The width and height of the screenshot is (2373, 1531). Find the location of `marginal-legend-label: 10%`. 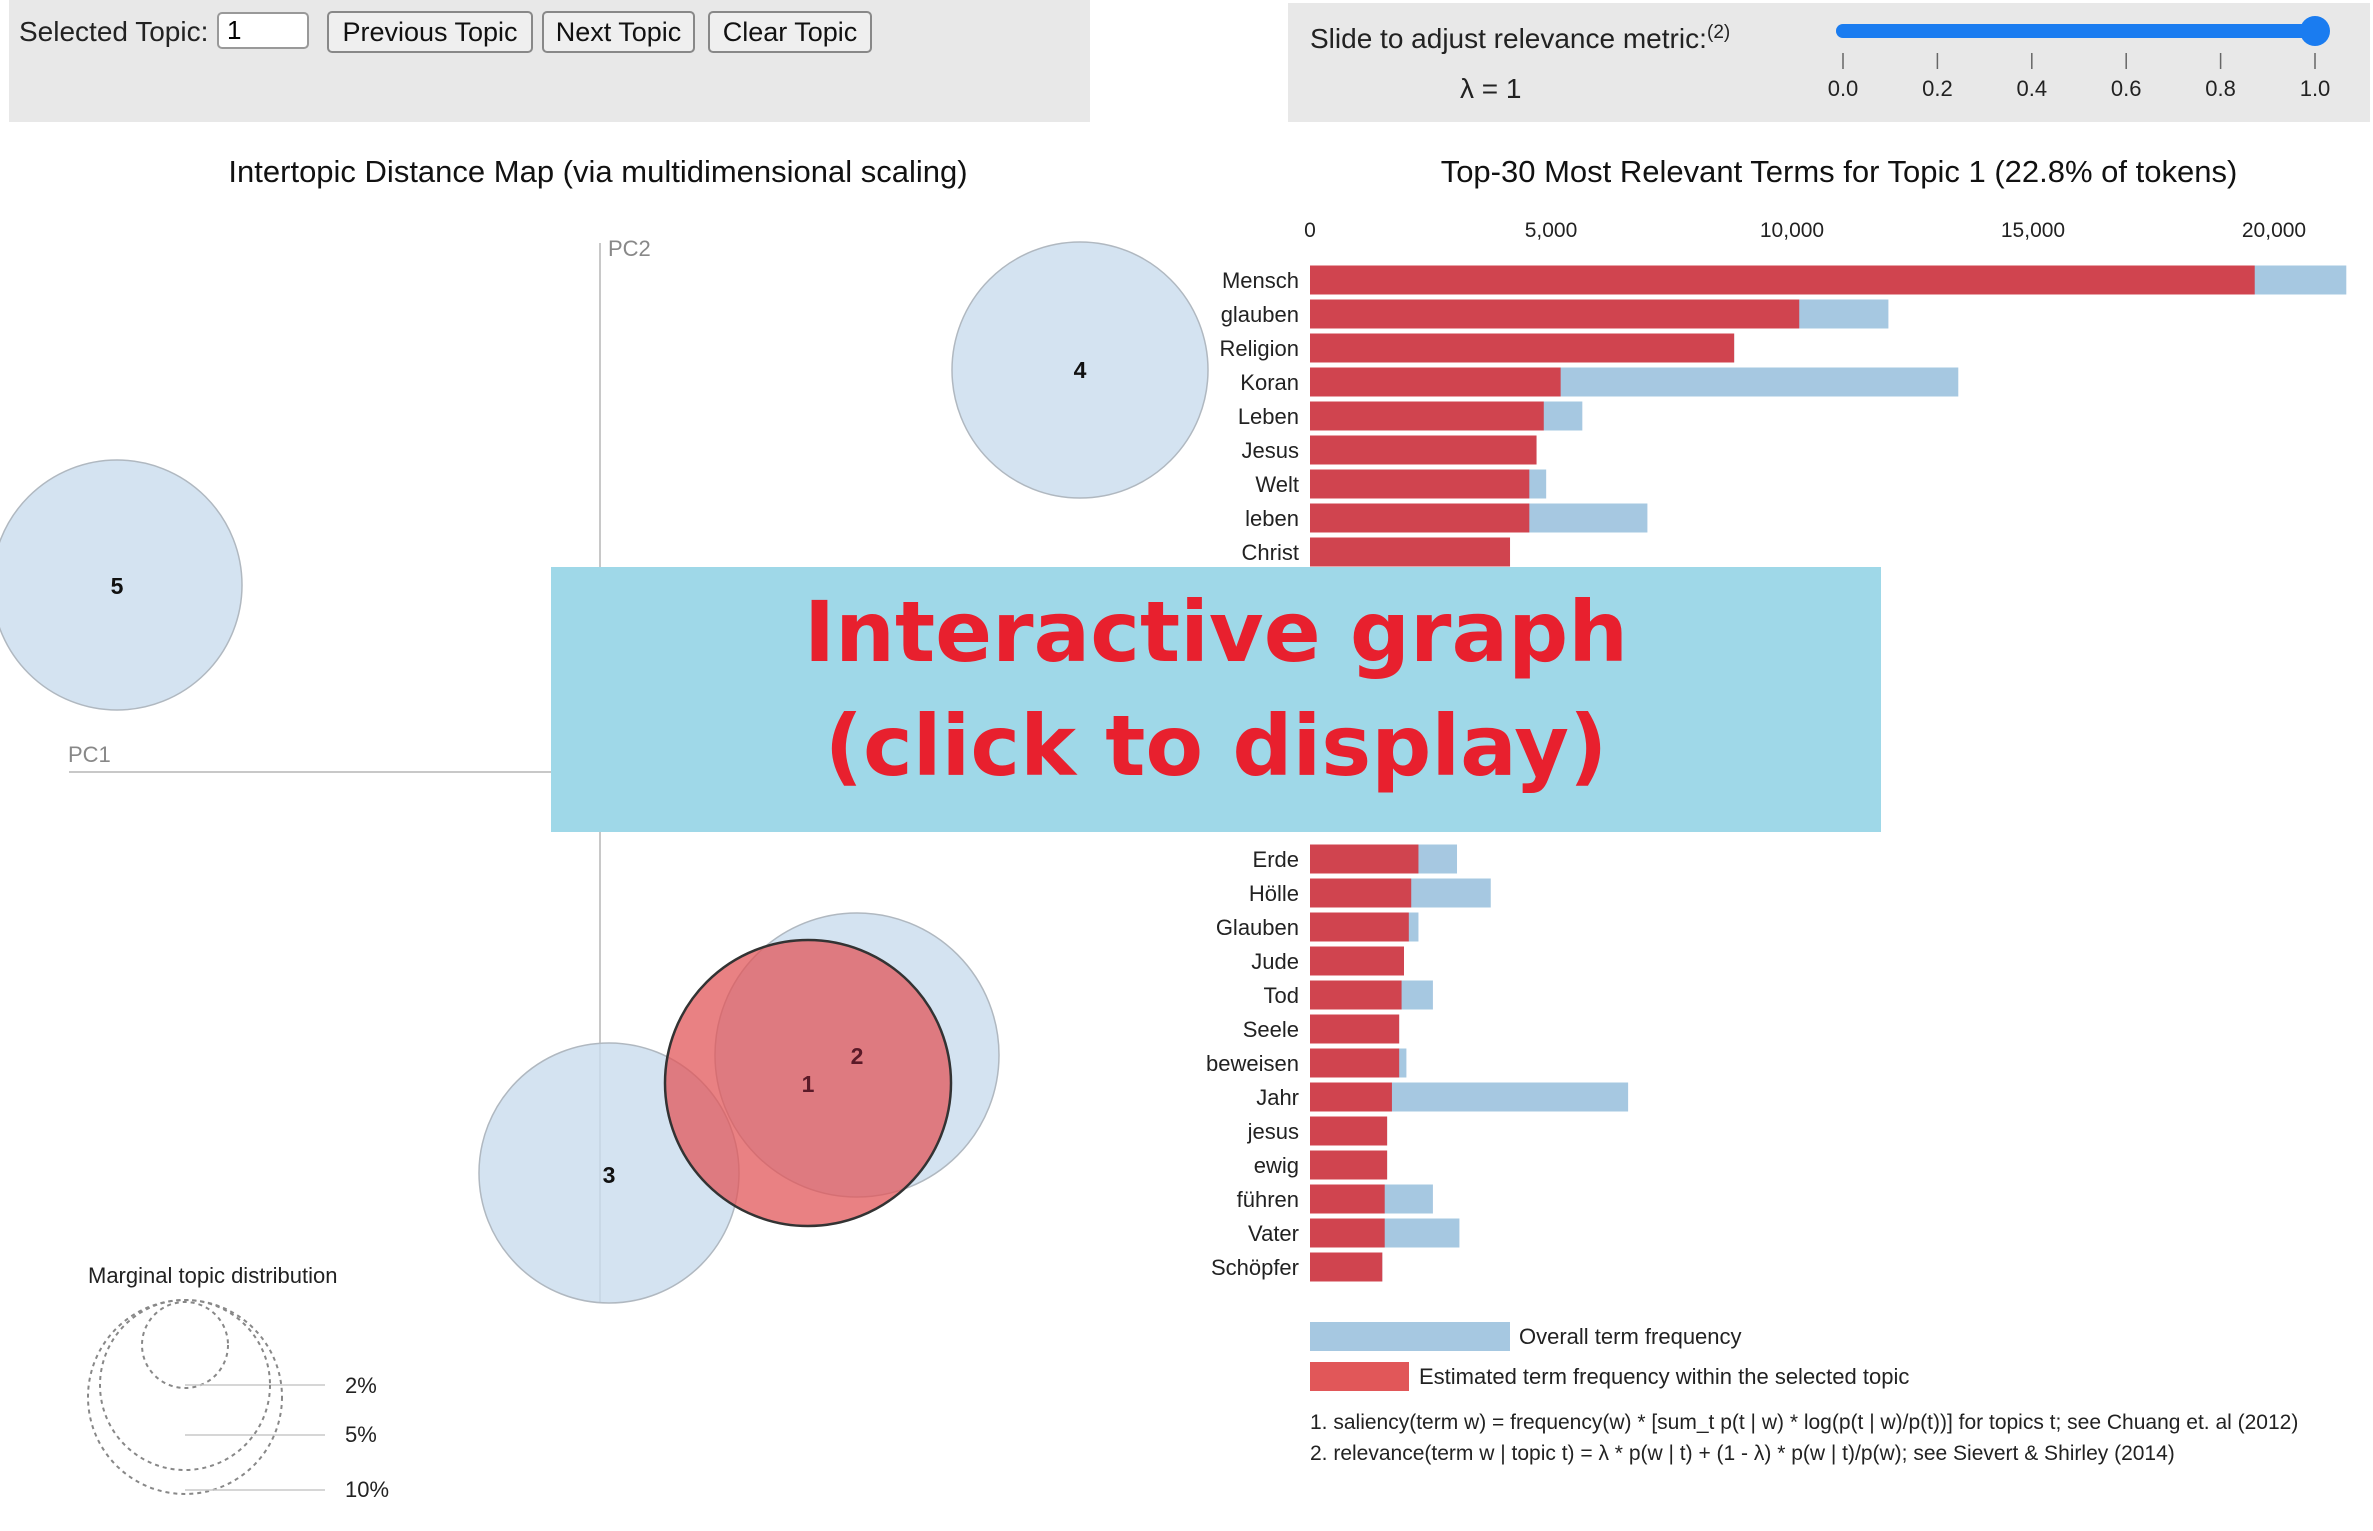

marginal-legend-label: 10% is located at coordinates (367, 1489).